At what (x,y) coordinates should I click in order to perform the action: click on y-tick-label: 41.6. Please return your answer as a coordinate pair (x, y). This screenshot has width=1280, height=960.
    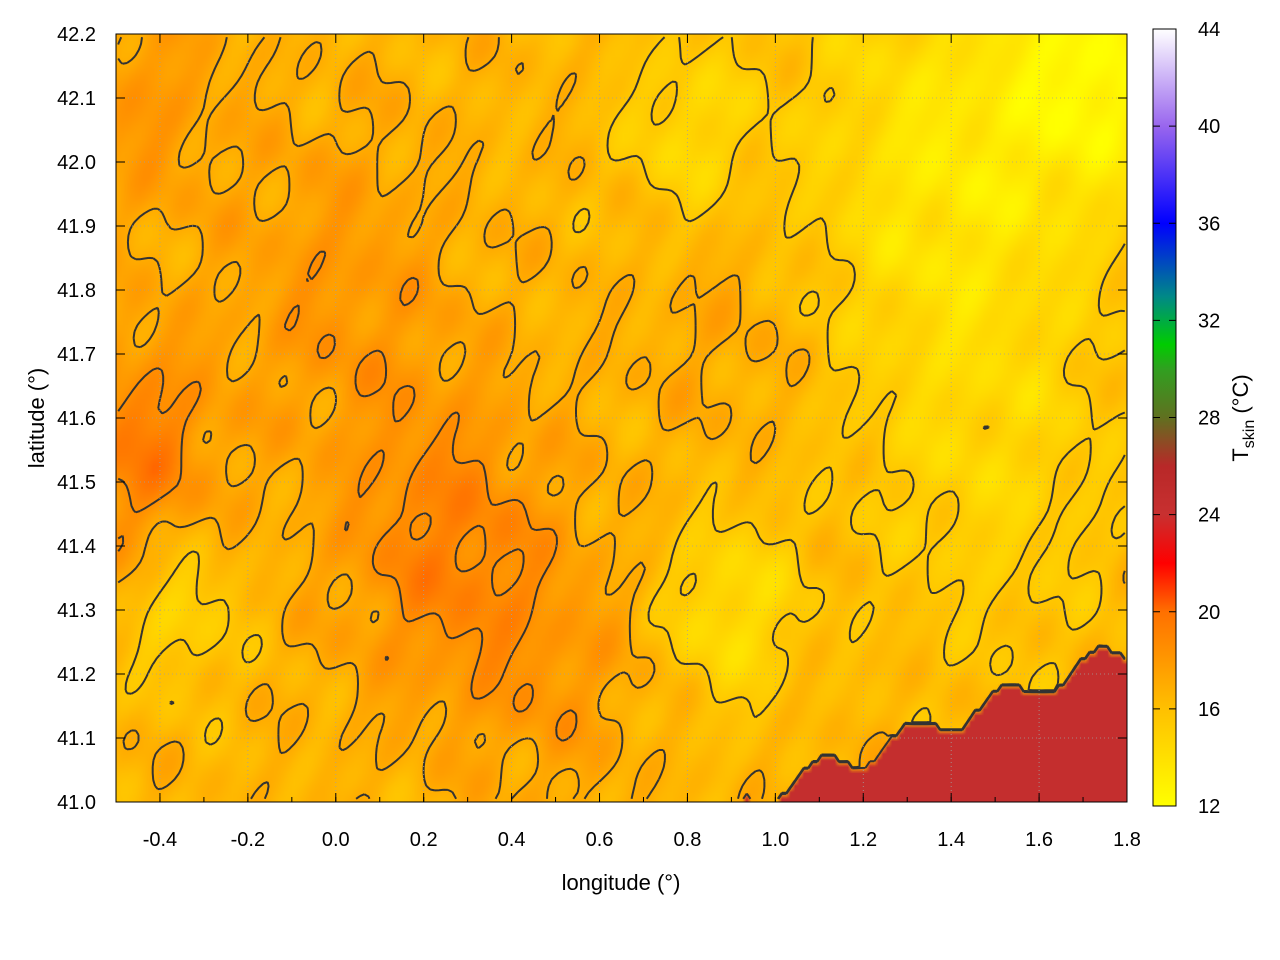
    Looking at the image, I should click on (76, 419).